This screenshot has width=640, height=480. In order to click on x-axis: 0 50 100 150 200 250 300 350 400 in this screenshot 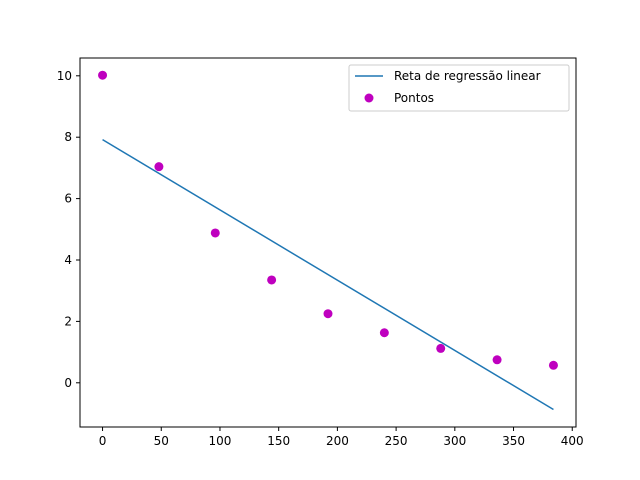, I will do `click(341, 437)`.